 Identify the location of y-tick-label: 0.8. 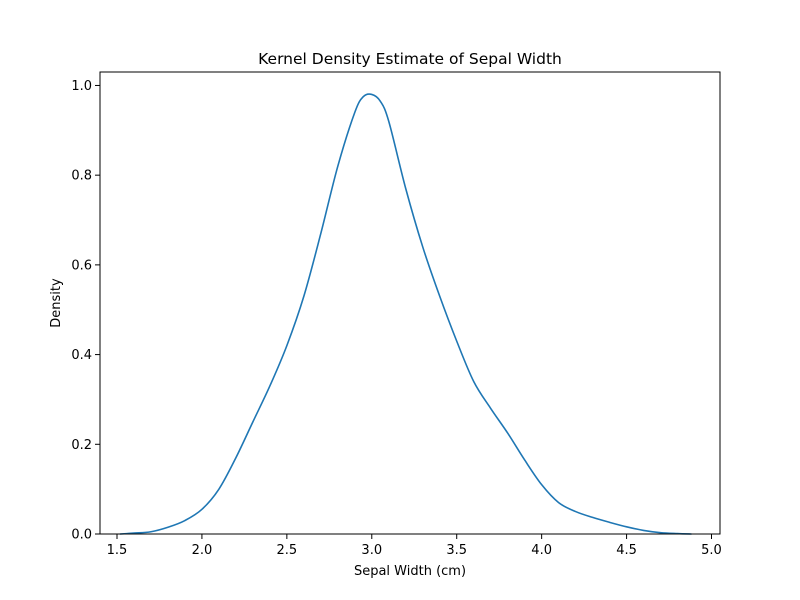
(81, 176).